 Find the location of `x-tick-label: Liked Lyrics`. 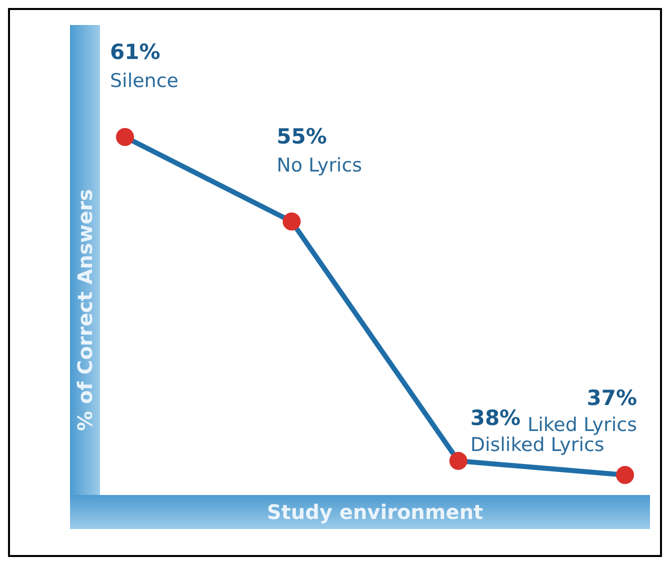

x-tick-label: Liked Lyrics is located at coordinates (582, 425).